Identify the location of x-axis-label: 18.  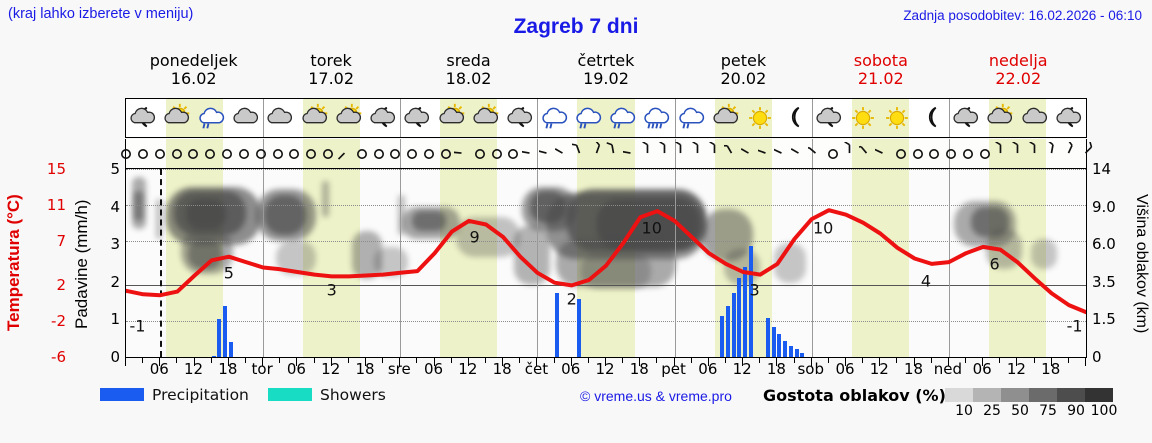
(1051, 369).